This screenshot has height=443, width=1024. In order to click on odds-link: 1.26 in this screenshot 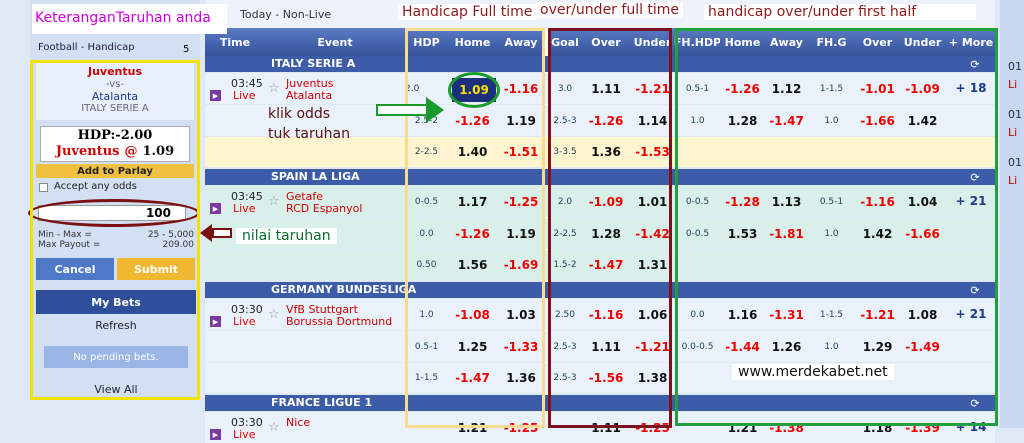, I will do `click(786, 346)`.